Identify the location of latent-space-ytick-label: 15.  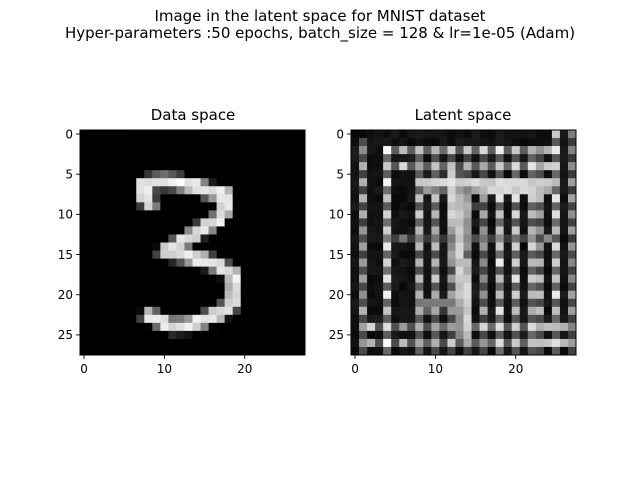
(336, 255).